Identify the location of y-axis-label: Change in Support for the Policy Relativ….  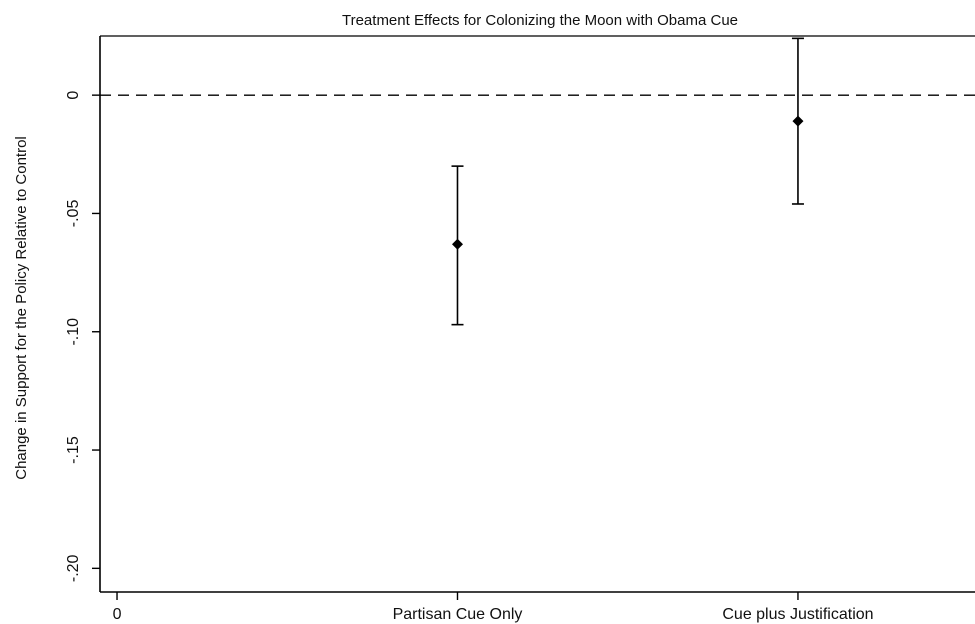
(21, 308).